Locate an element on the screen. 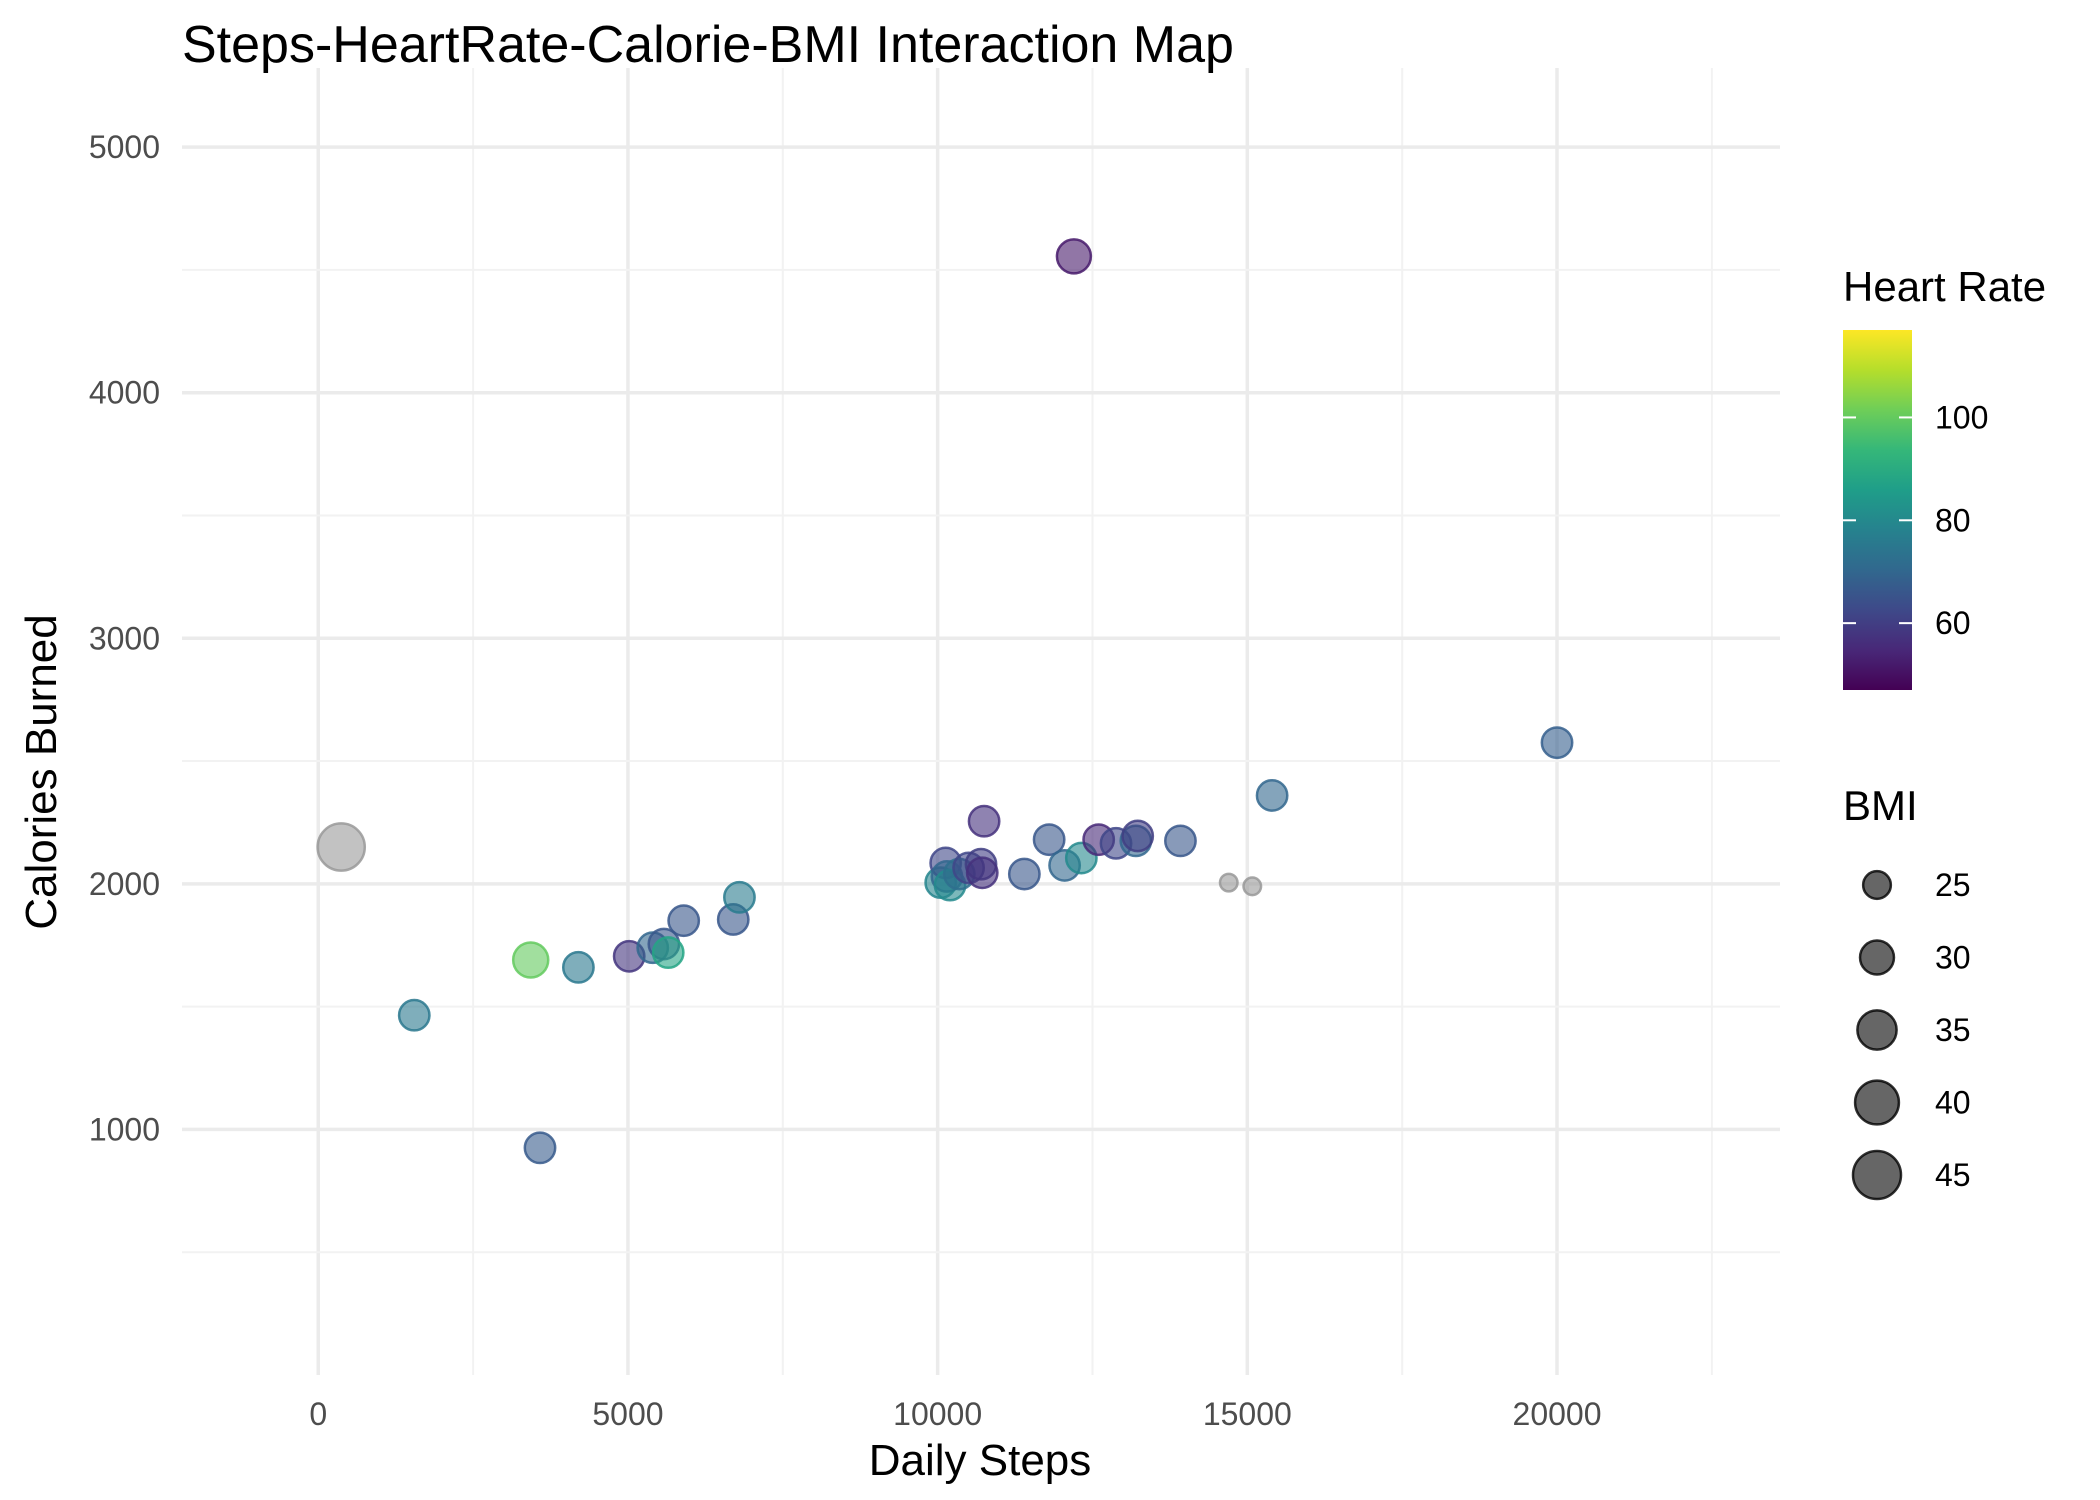 The height and width of the screenshot is (1500, 2100). y-tick-label: 4000 is located at coordinates (124, 393).